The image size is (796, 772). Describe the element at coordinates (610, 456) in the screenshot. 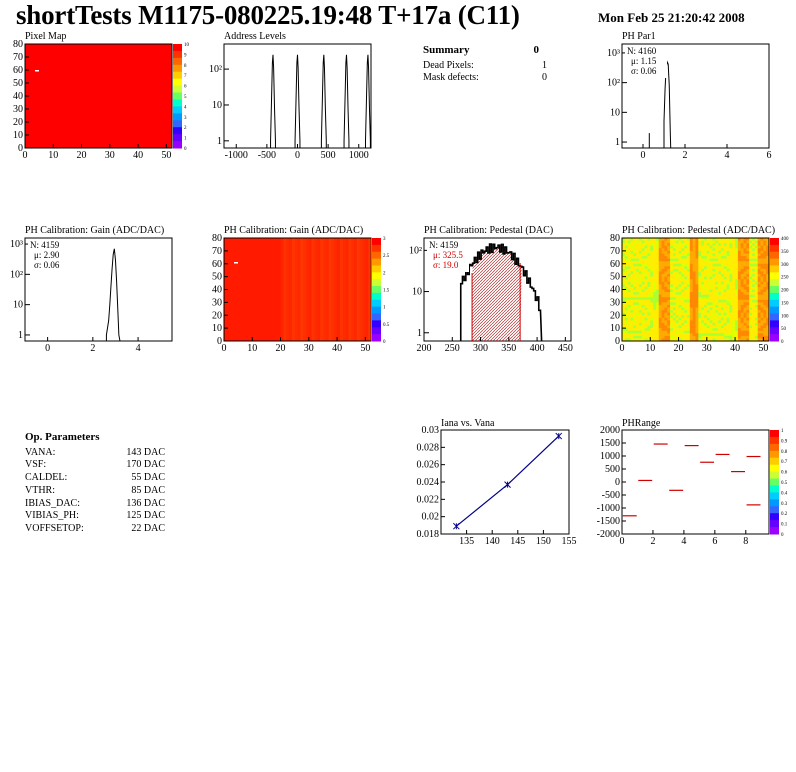

I see `phrange-ytick-label: 1000` at that location.